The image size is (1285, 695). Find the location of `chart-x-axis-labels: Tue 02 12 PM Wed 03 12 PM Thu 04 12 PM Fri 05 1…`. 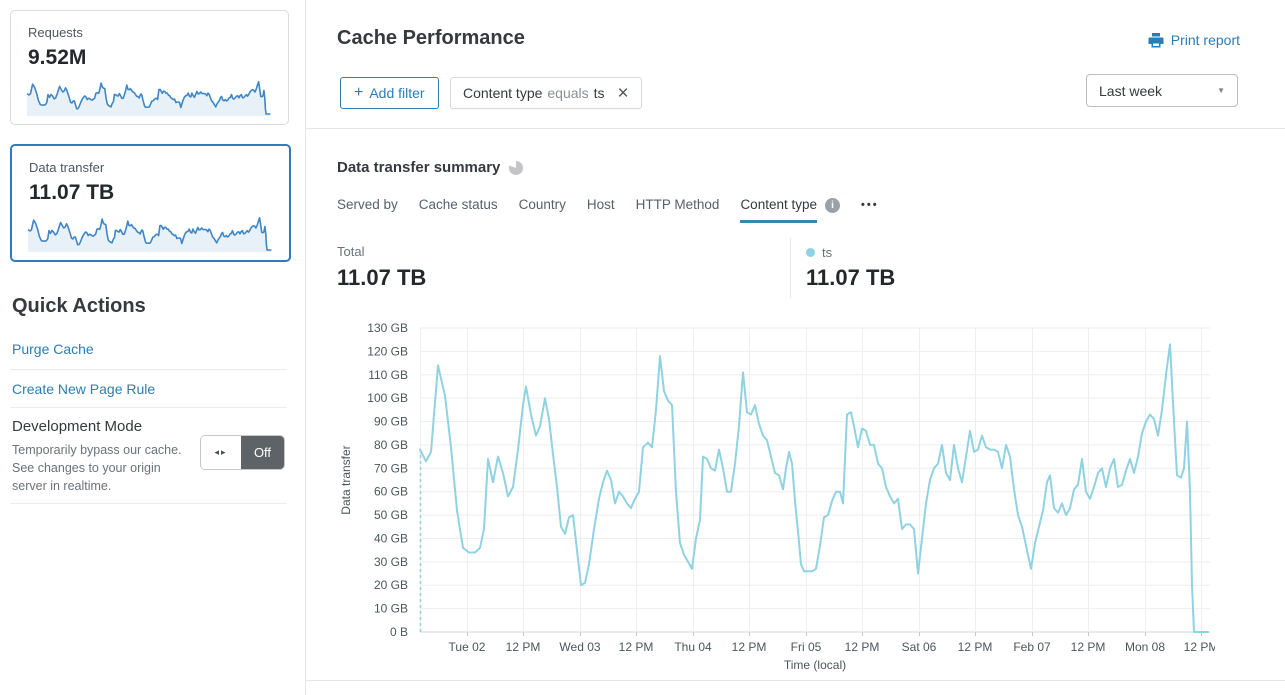

chart-x-axis-labels: Tue 02 12 PM Wed 03 12 PM Thu 04 12 PM Fri 05 1… is located at coordinates (832, 647).